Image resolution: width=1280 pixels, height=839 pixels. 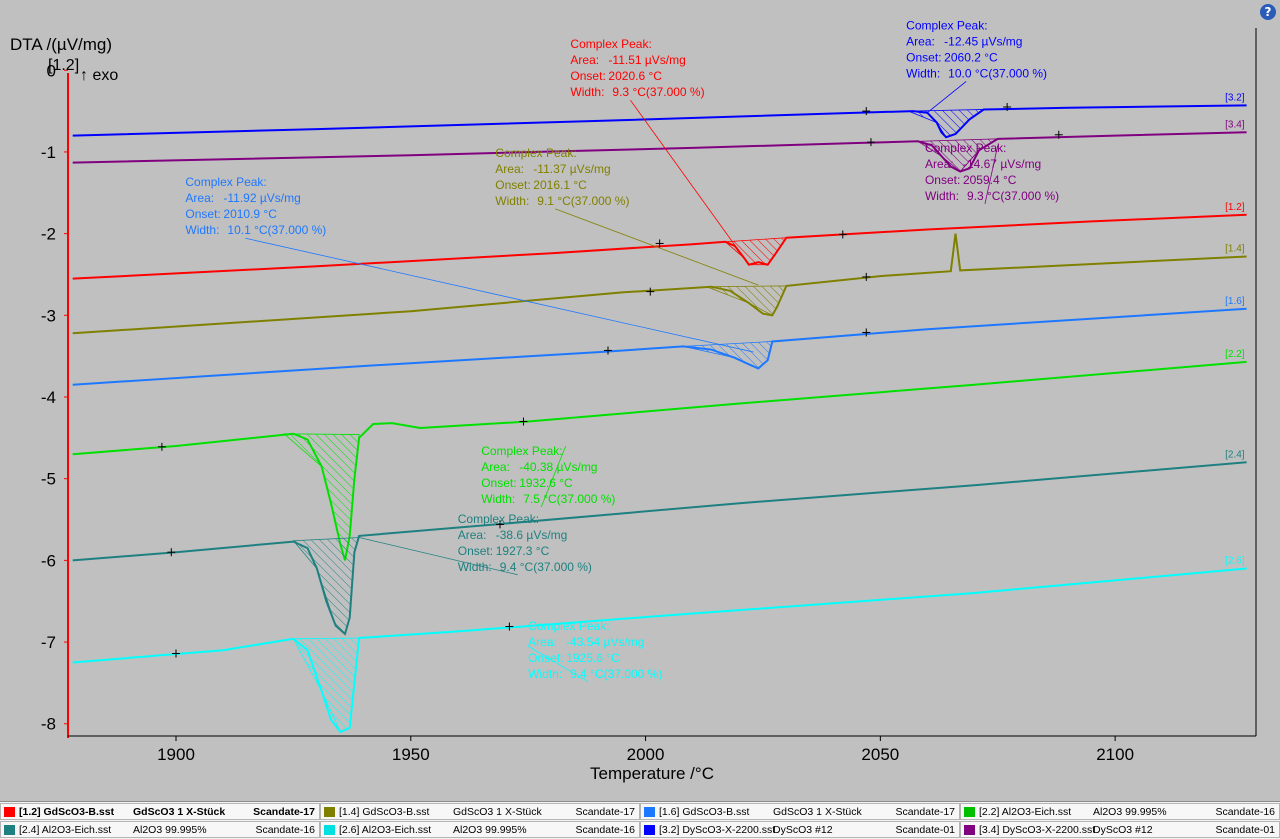 What do you see at coordinates (1235, 97) in the screenshot?
I see `curve-label: [3.2]` at bounding box center [1235, 97].